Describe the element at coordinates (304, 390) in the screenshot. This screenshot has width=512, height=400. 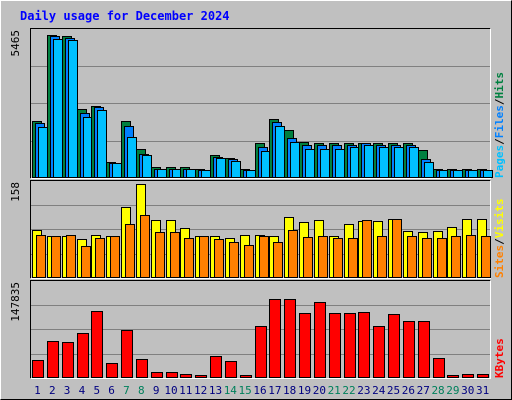
I see `x-tick-label: 19` at that location.